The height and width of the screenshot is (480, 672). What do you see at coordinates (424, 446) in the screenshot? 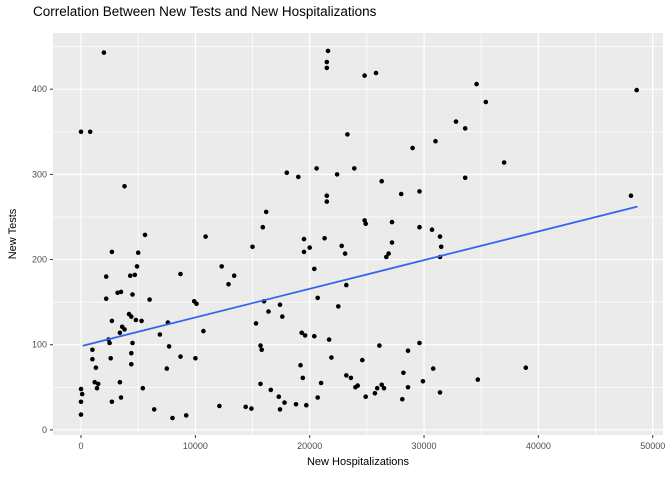
I see `x-tick-label: 30000` at bounding box center [424, 446].